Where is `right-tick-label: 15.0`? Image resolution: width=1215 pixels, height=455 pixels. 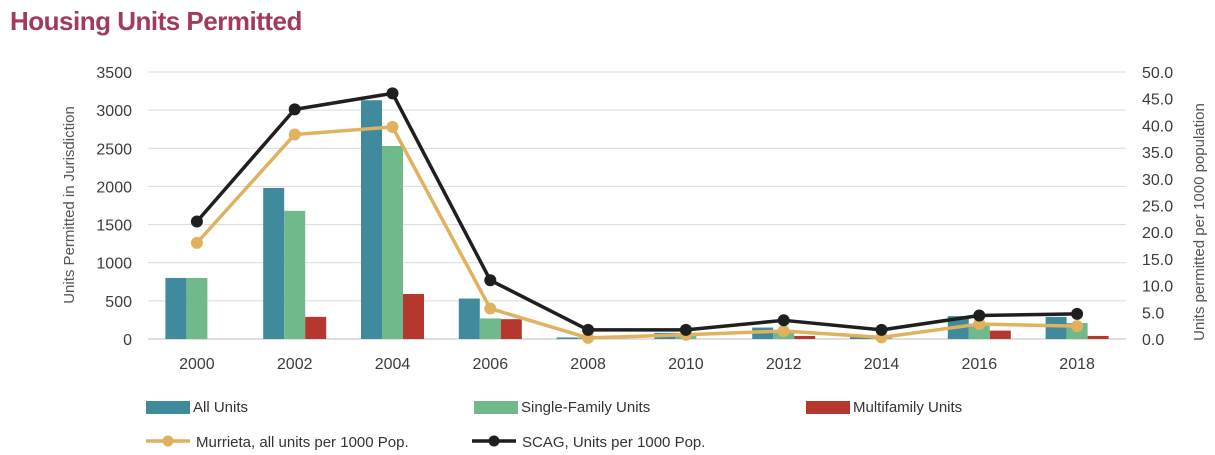 right-tick-label: 15.0 is located at coordinates (1157, 260).